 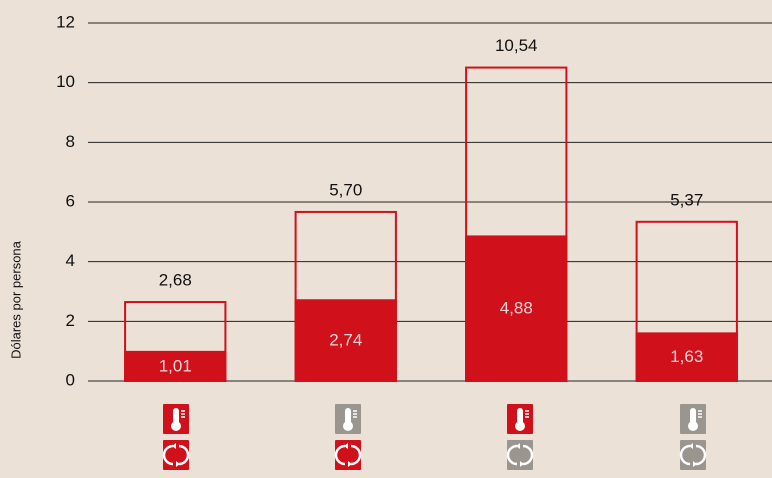 I want to click on value-label: 5,70, so click(x=345, y=189).